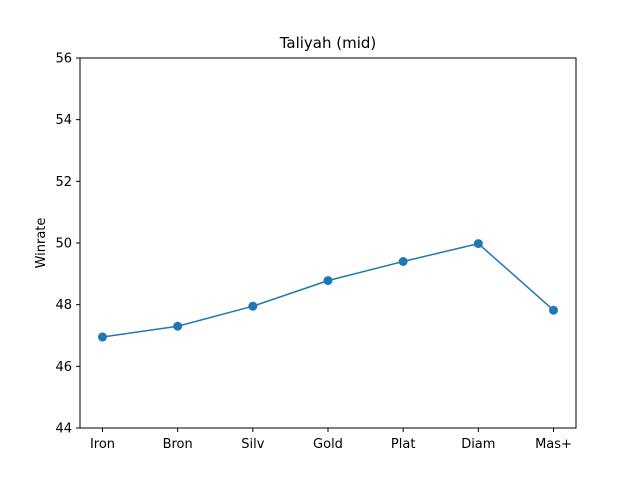 This screenshot has height=480, width=640. What do you see at coordinates (102, 444) in the screenshot?
I see `x-tick-label: Iron` at bounding box center [102, 444].